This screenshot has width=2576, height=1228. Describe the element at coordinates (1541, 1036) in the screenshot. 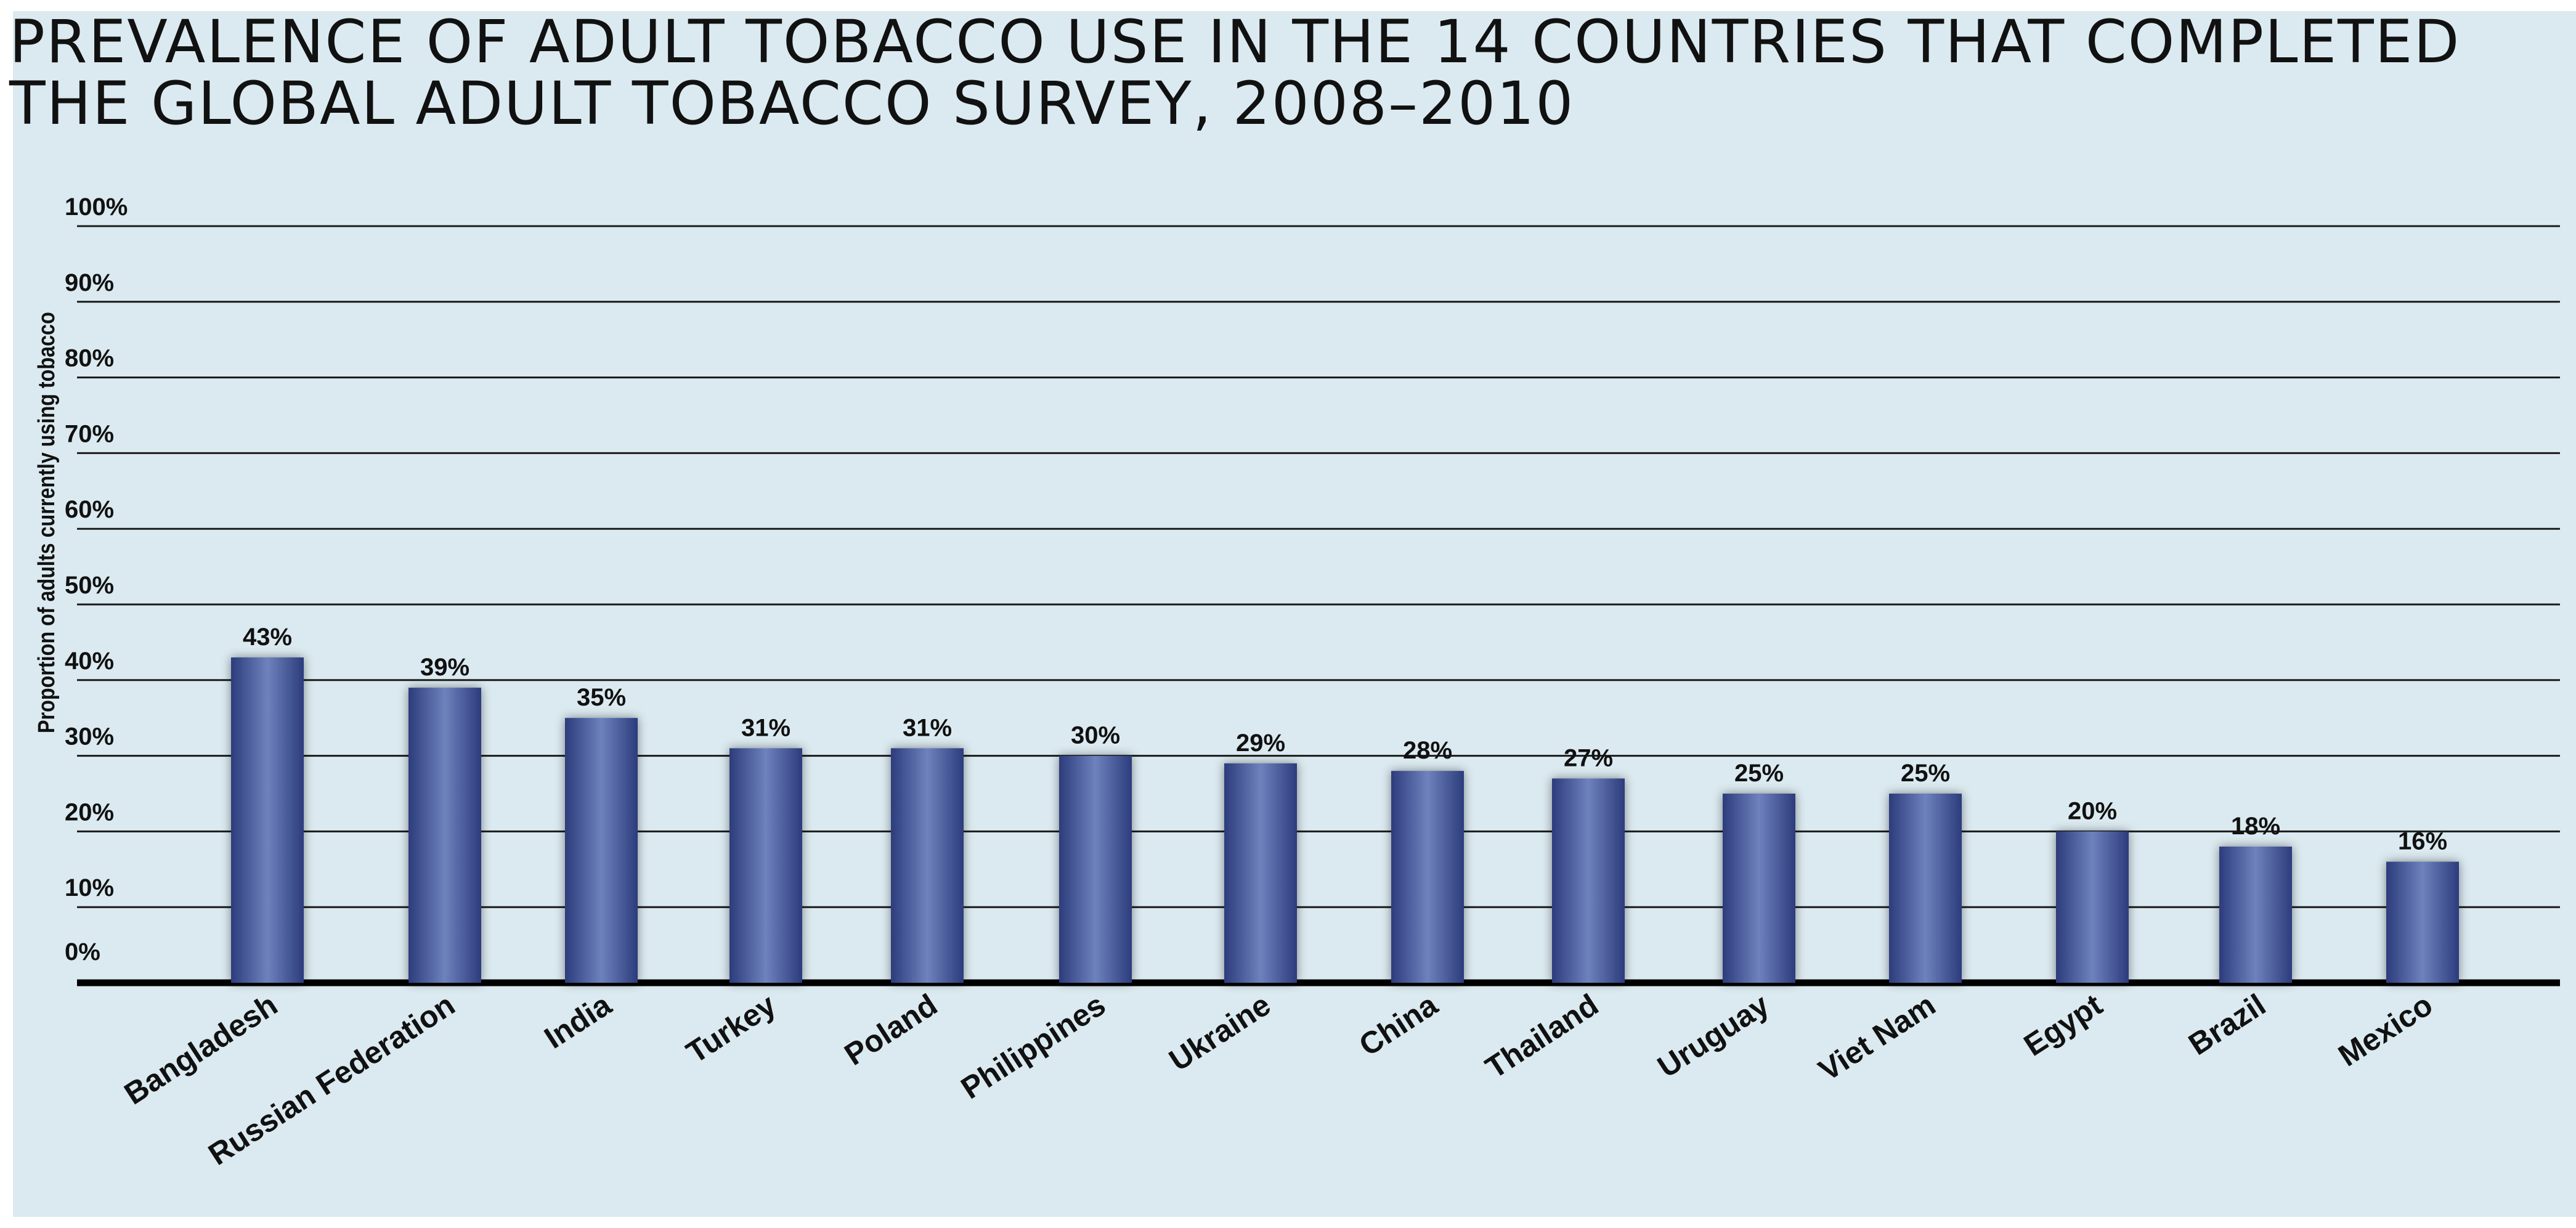

I see `x-tick-label: Thailand` at that location.